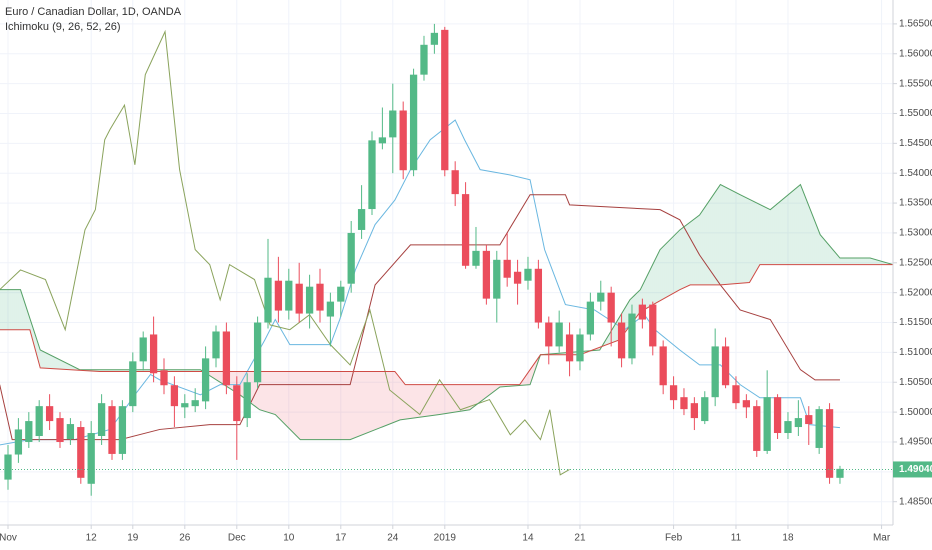 The image size is (932, 550). Describe the element at coordinates (580, 538) in the screenshot. I see `x-tick-label: 21` at that location.